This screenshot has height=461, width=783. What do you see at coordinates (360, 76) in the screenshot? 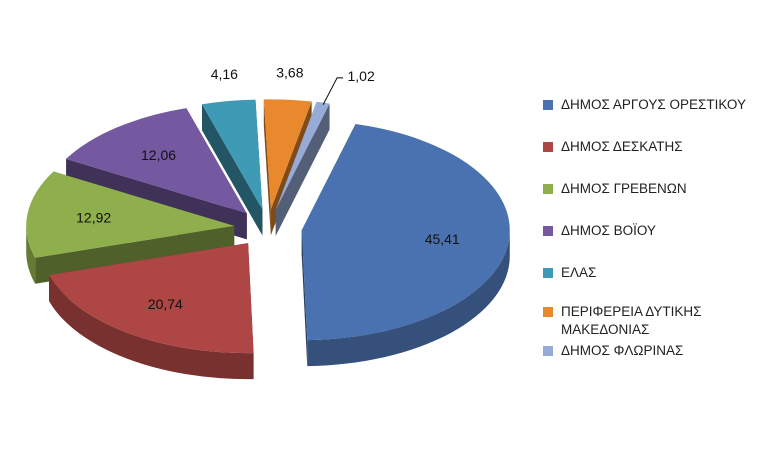
I see `data-label: 1,02` at bounding box center [360, 76].